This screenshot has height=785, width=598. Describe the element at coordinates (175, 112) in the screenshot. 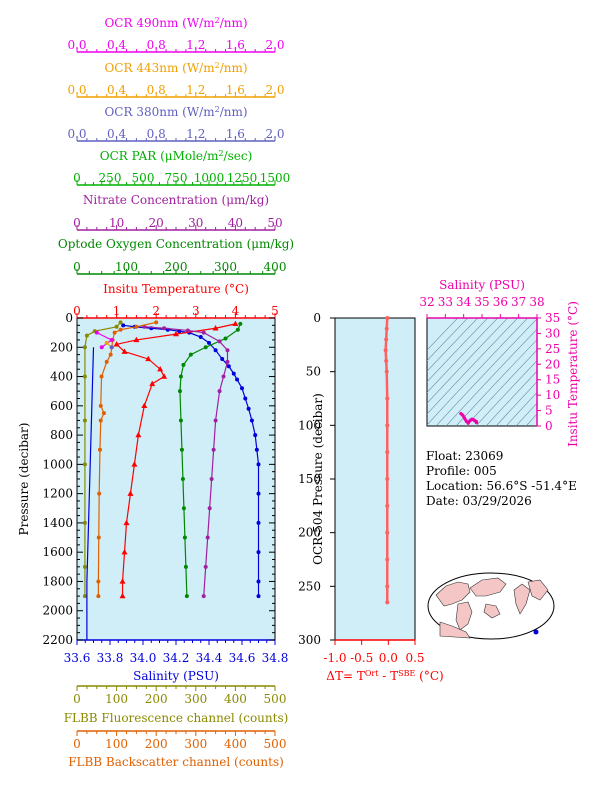

I see `ocr380-axis-title: OCR 380nm (W/m2/nm)` at that location.